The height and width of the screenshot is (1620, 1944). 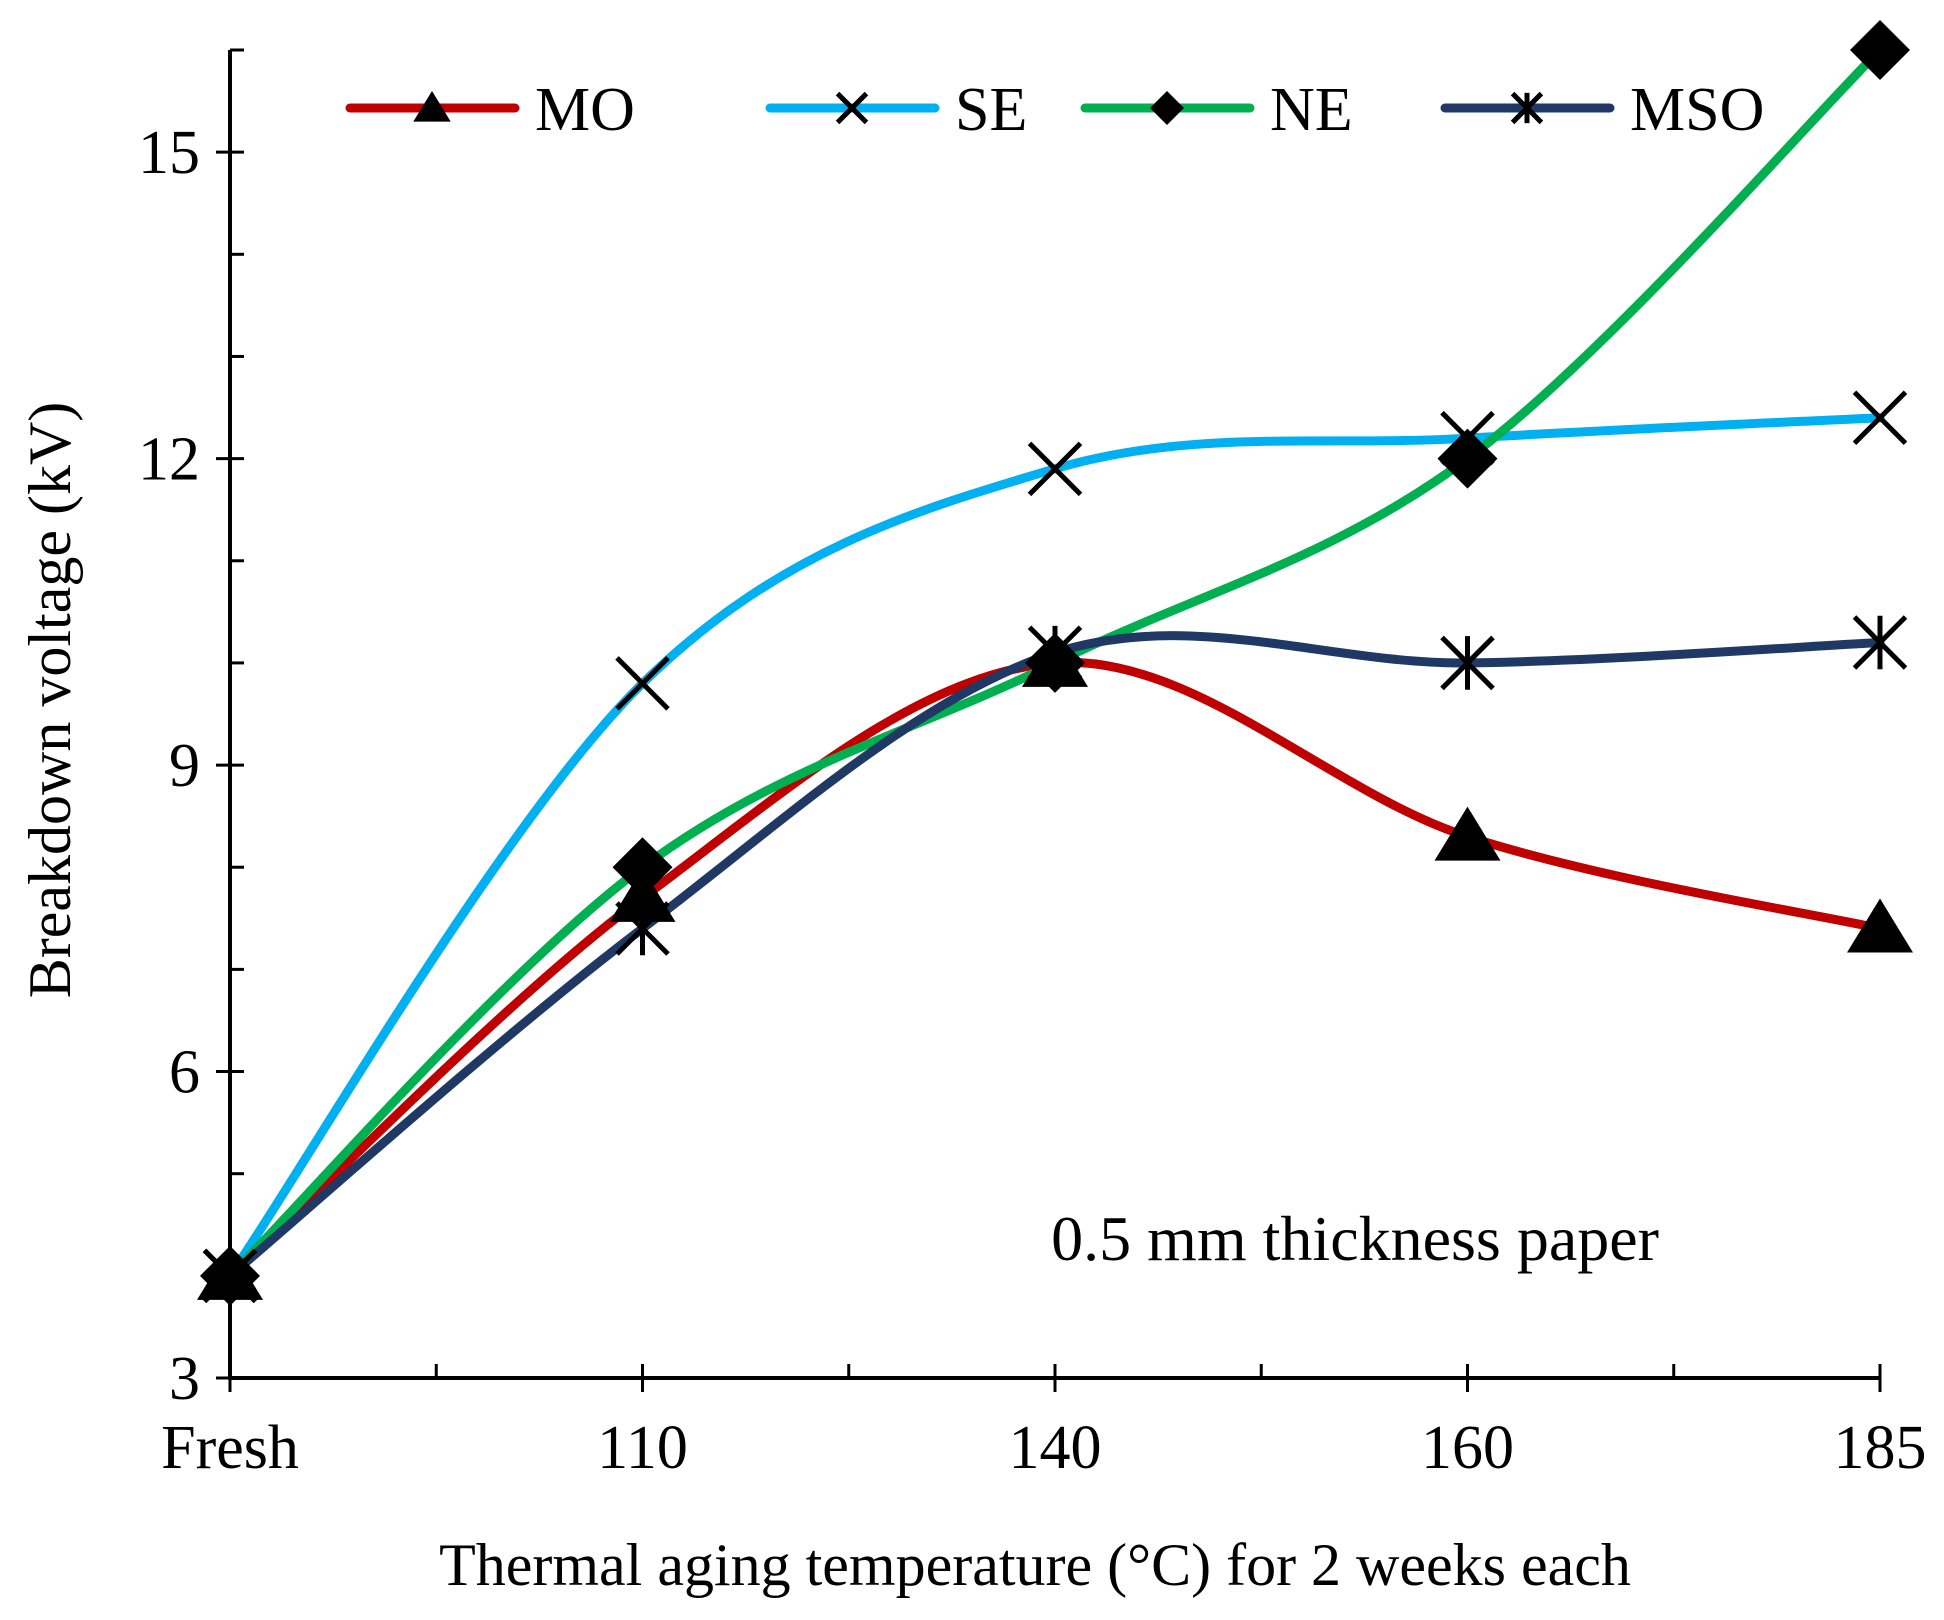 I want to click on legend-label: SE, so click(x=991, y=110).